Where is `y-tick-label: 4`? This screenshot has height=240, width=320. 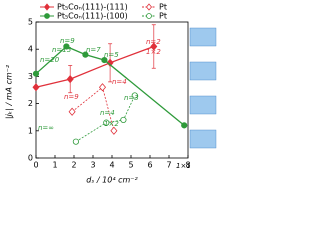
y-tick-label: 4 is located at coordinates (30, 49).